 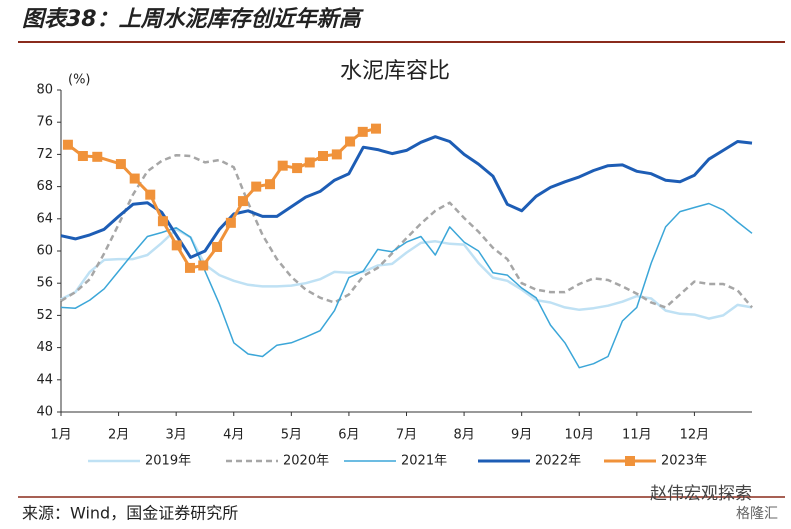 I want to click on x-tick-label: 3月, so click(x=176, y=435).